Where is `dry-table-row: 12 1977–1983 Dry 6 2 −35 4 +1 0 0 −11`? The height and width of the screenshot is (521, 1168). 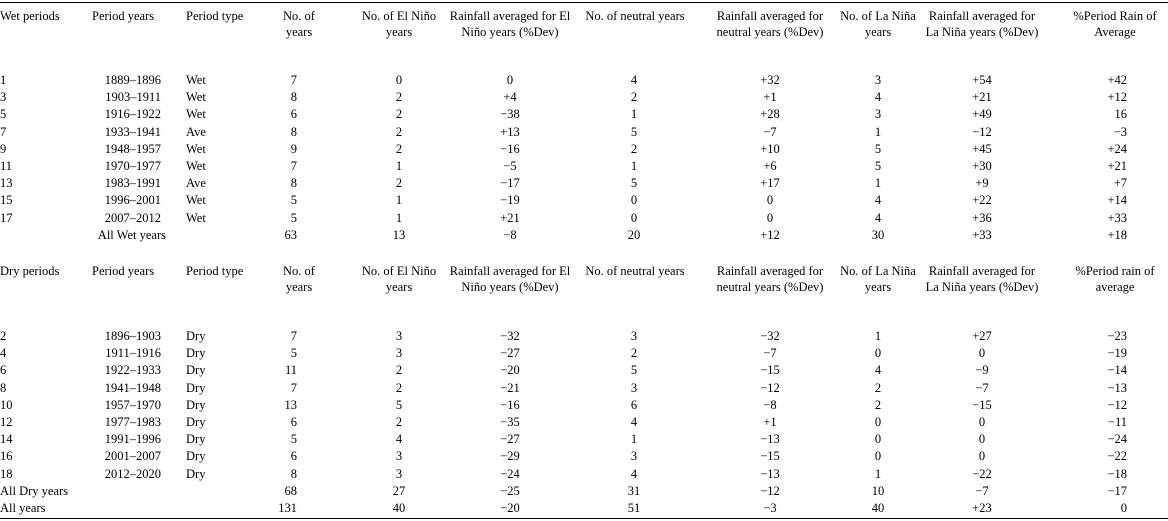 dry-table-row: 12 1977–1983 Dry 6 2 −35 4 +1 0 0 −11 is located at coordinates (584, 422).